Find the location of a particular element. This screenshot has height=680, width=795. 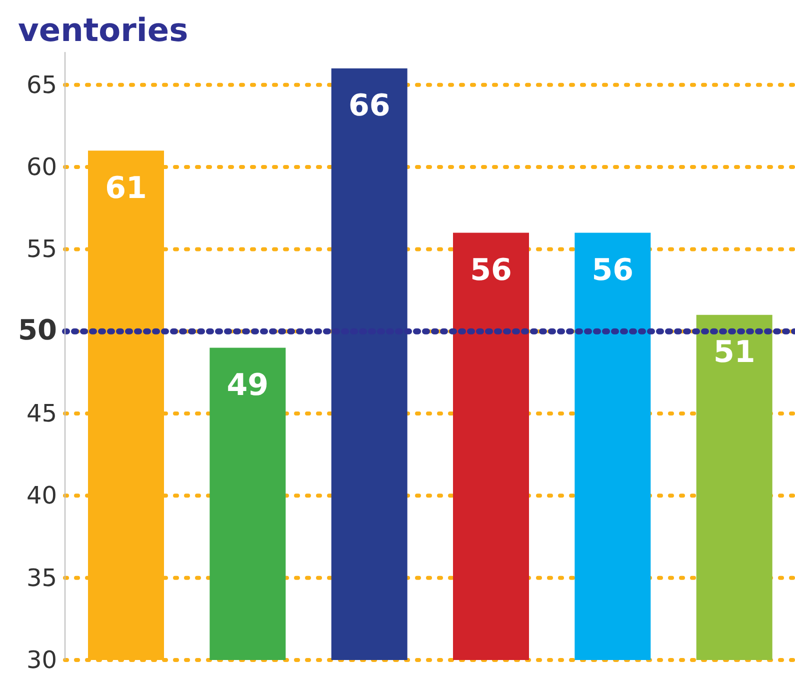

y-tick-label: 60 is located at coordinates (41, 167).